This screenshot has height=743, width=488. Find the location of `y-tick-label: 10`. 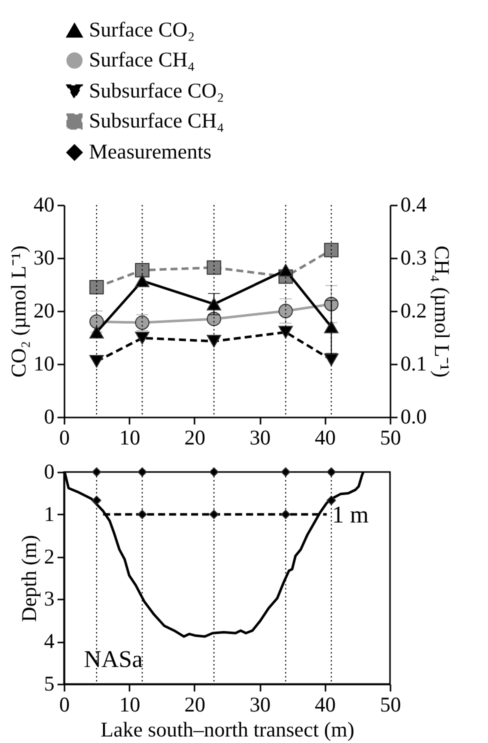

y-tick-label: 10 is located at coordinates (44, 364).